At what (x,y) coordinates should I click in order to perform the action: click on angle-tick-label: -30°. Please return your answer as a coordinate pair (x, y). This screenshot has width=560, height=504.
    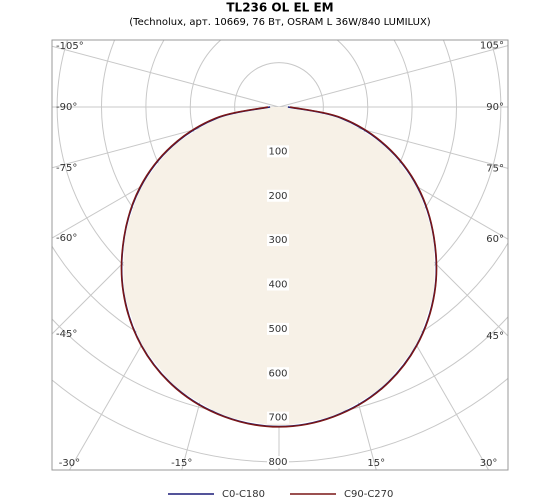
    Looking at the image, I should click on (69, 463).